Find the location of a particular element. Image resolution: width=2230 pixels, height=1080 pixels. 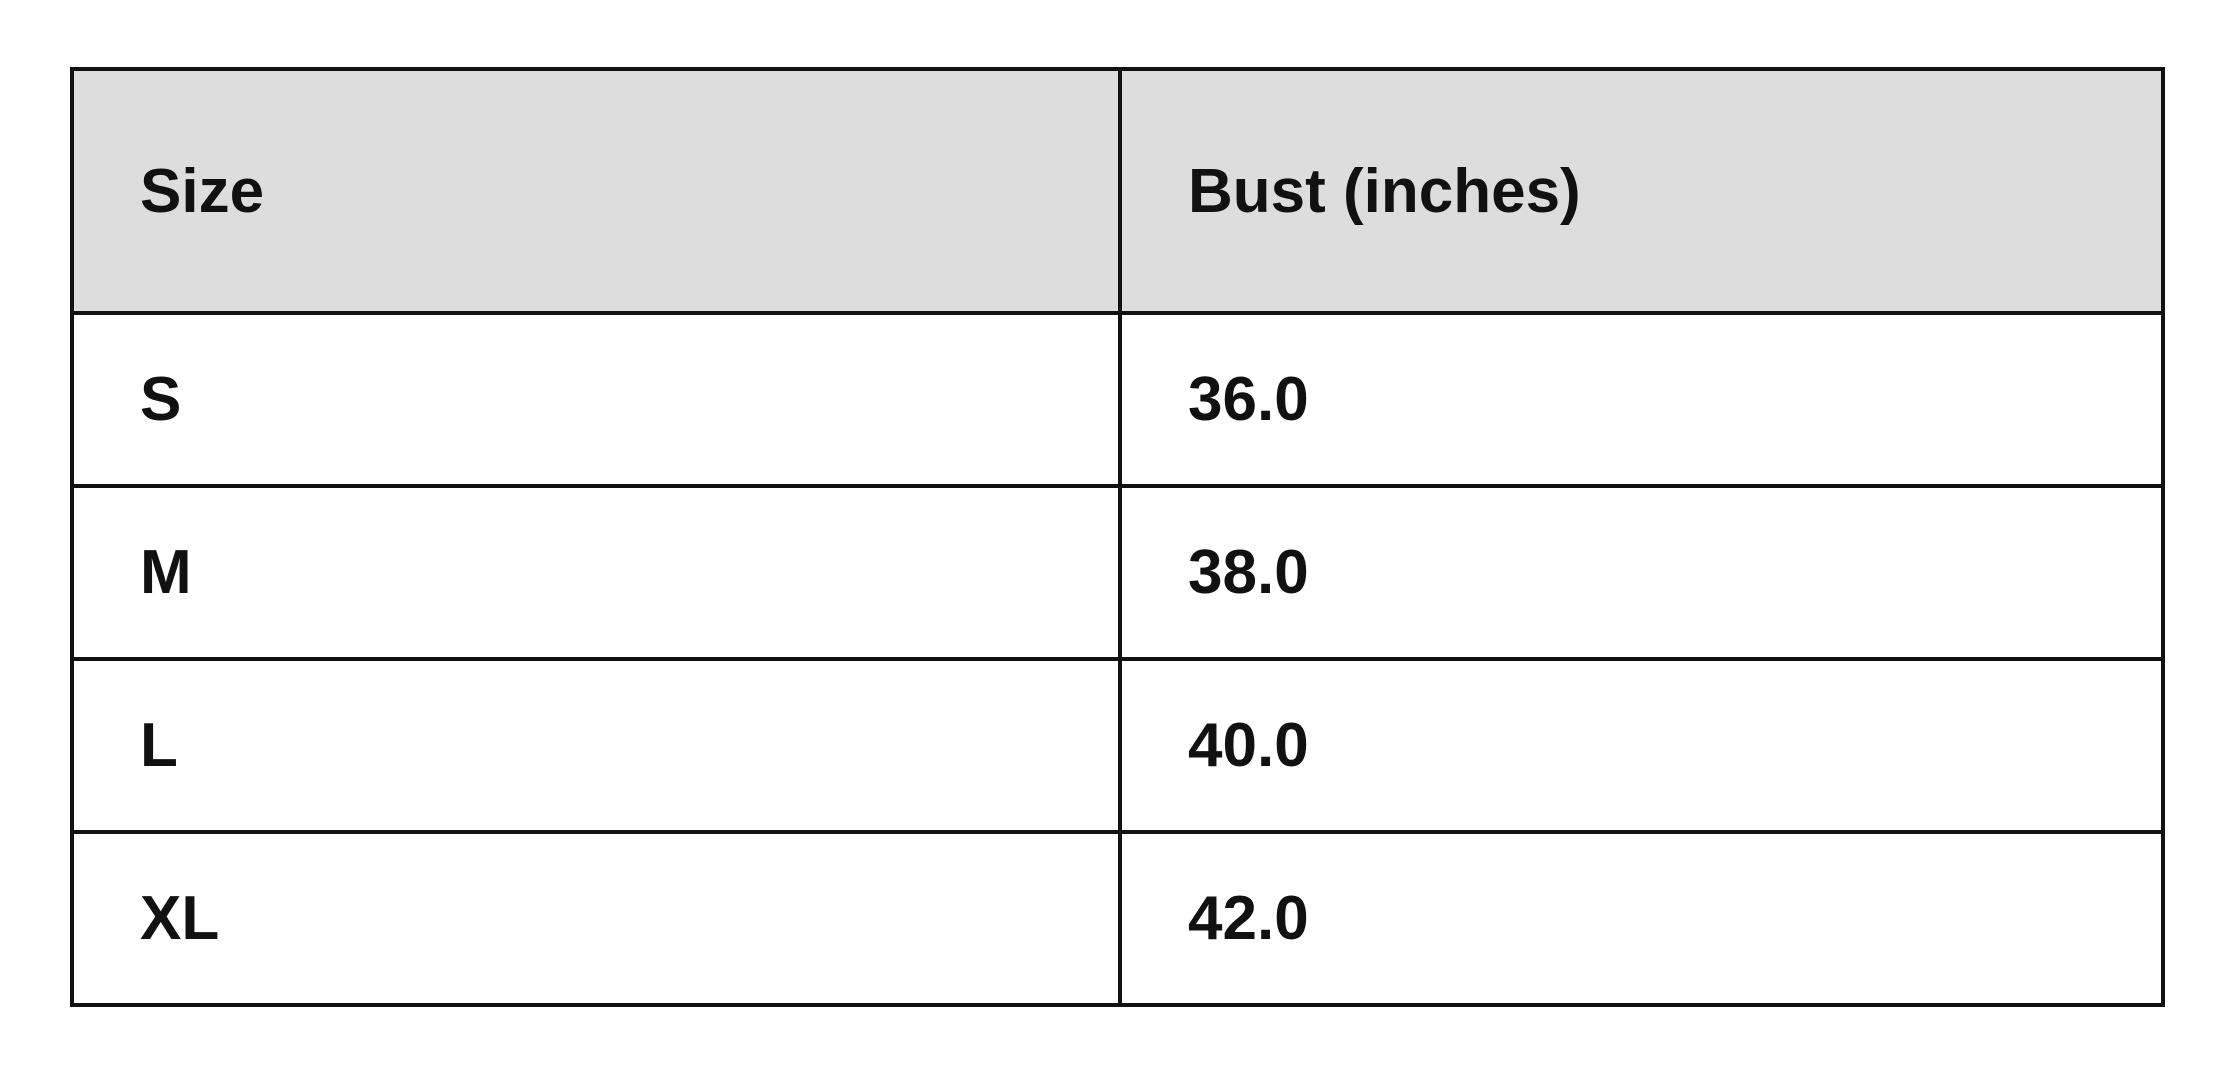

bust-cell: 38.0 is located at coordinates (1641, 572).